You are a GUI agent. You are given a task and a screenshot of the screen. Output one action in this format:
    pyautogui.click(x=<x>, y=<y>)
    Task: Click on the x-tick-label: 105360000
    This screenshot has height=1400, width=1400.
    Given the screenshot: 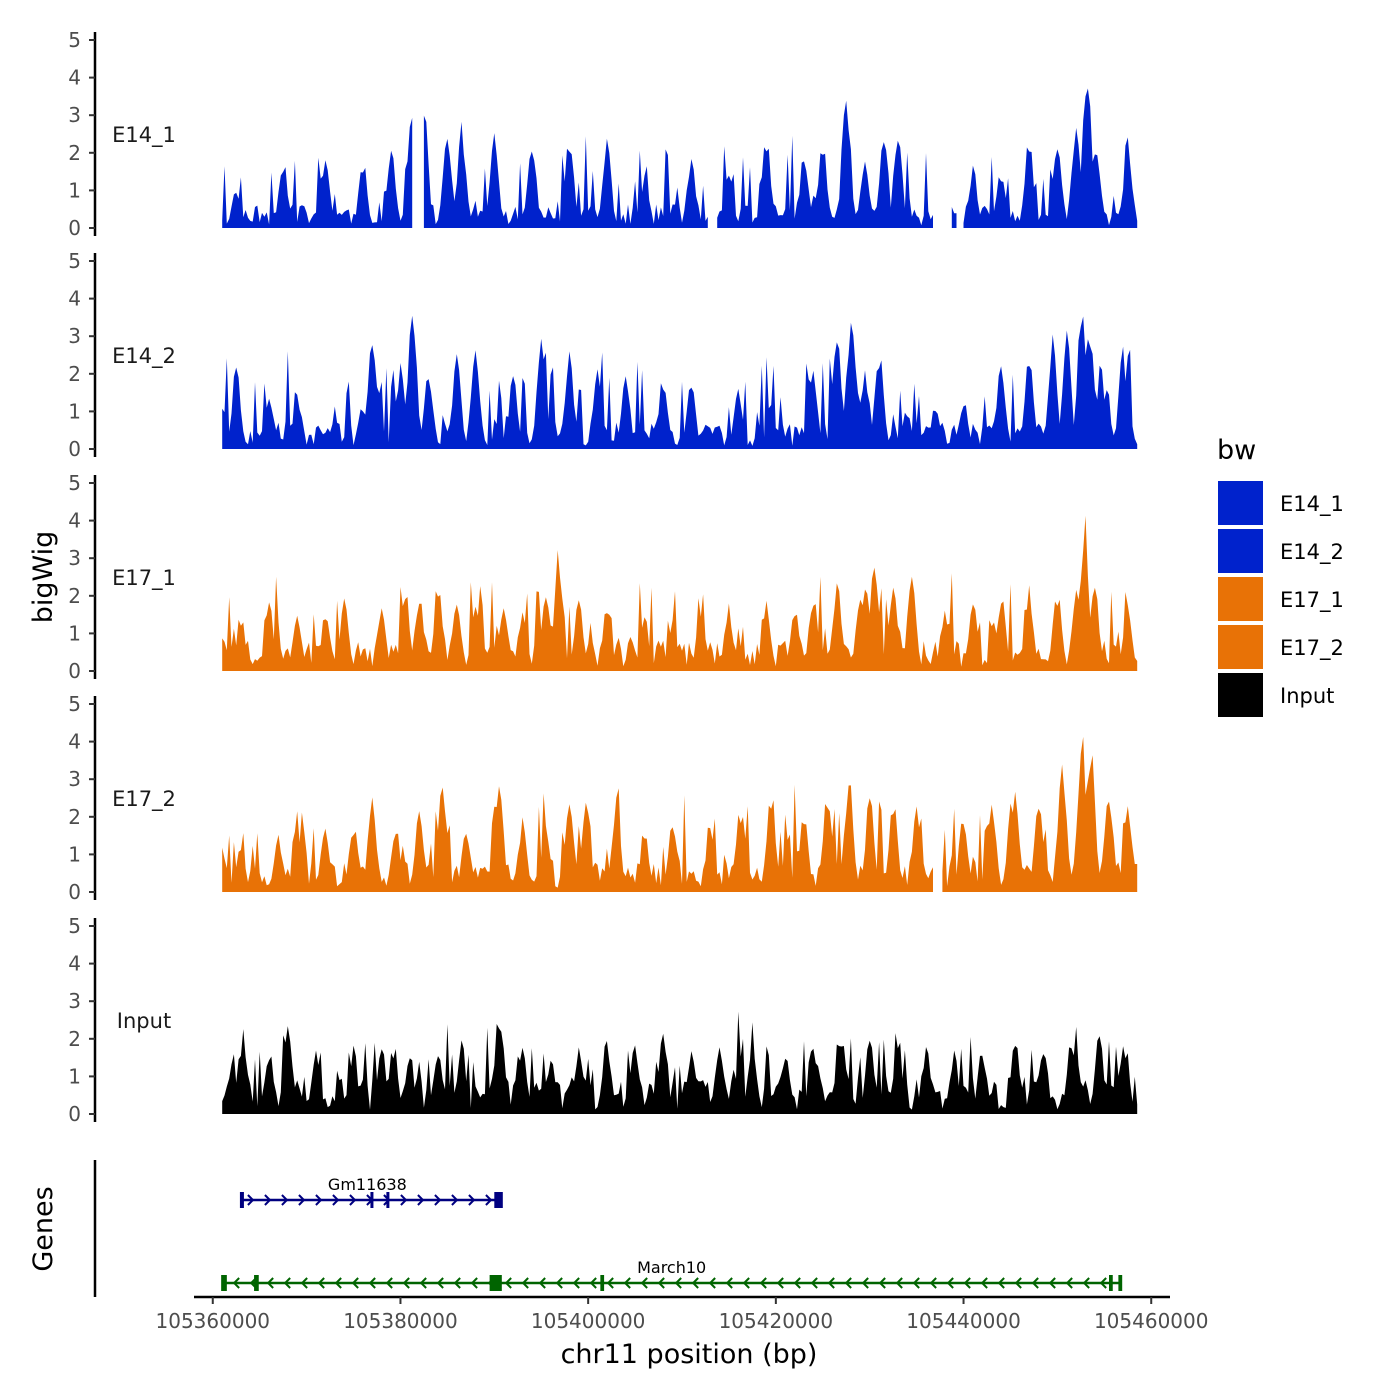 What is the action you would take?
    pyautogui.click(x=213, y=1321)
    